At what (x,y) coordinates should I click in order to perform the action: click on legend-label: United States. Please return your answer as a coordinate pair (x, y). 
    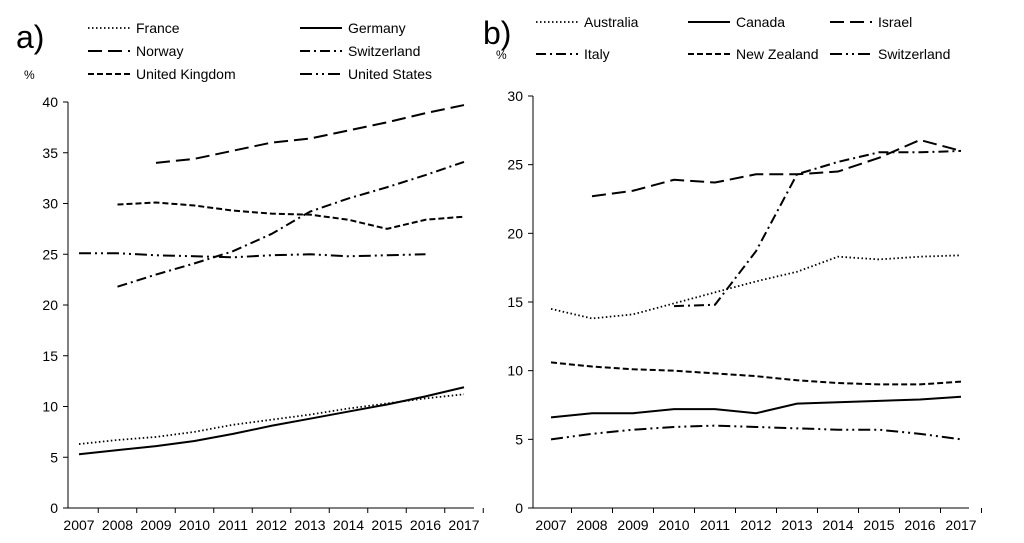
    Looking at the image, I should click on (390, 74).